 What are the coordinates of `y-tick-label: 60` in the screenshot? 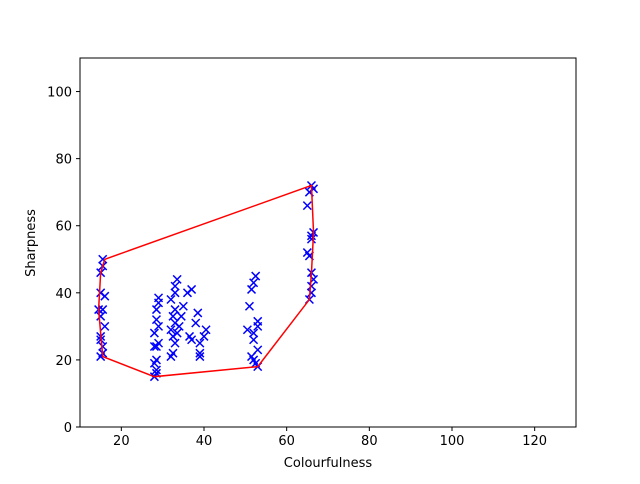 It's located at (63, 227).